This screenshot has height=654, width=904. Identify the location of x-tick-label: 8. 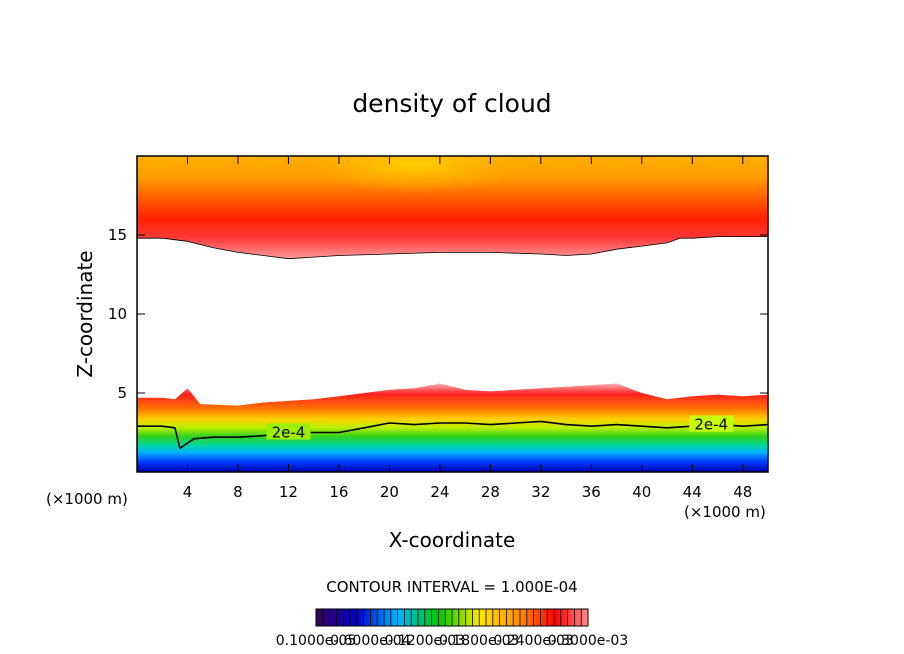
(238, 492).